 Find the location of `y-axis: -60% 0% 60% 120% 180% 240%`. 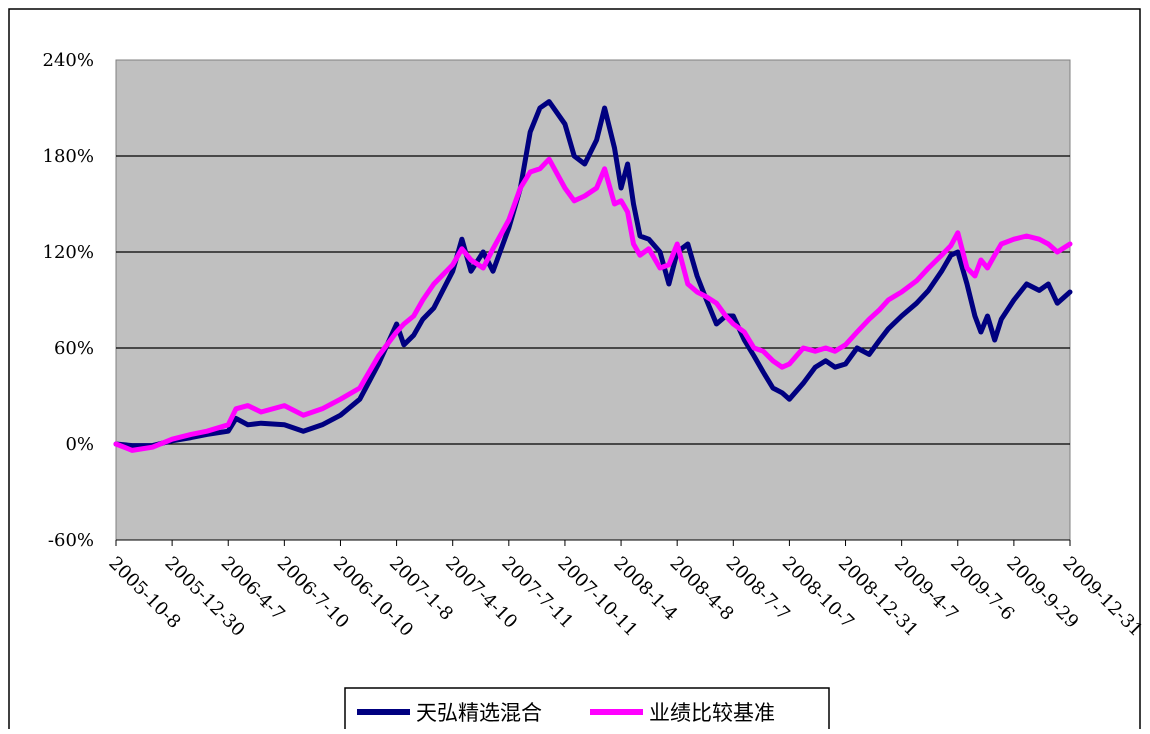

y-axis: -60% 0% 60% 120% 180% 240% is located at coordinates (68, 300).